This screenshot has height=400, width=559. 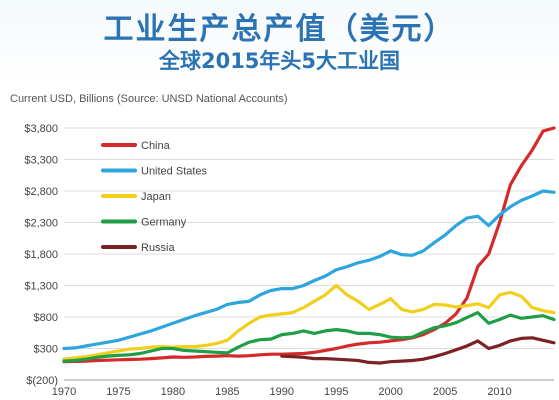 I want to click on legend-label: Russia, so click(x=158, y=248).